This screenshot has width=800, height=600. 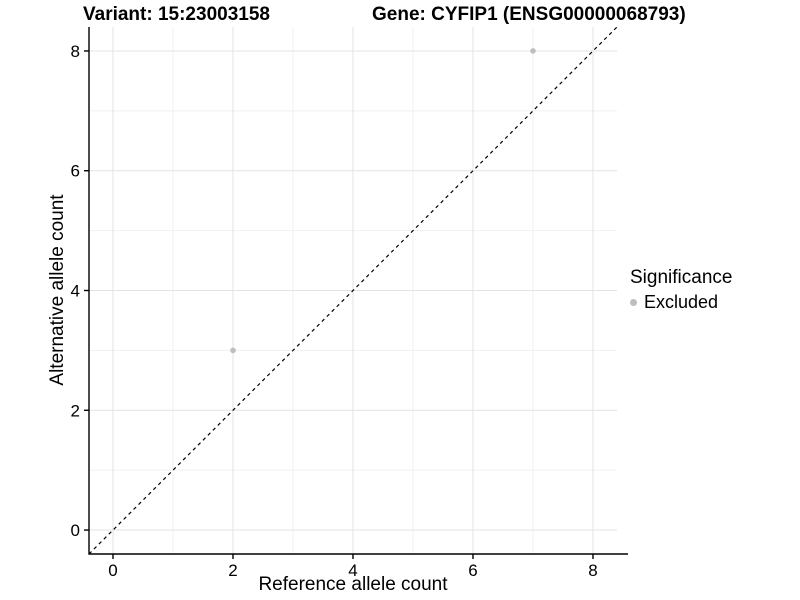 What do you see at coordinates (75, 291) in the screenshot?
I see `y-tick-label: 4` at bounding box center [75, 291].